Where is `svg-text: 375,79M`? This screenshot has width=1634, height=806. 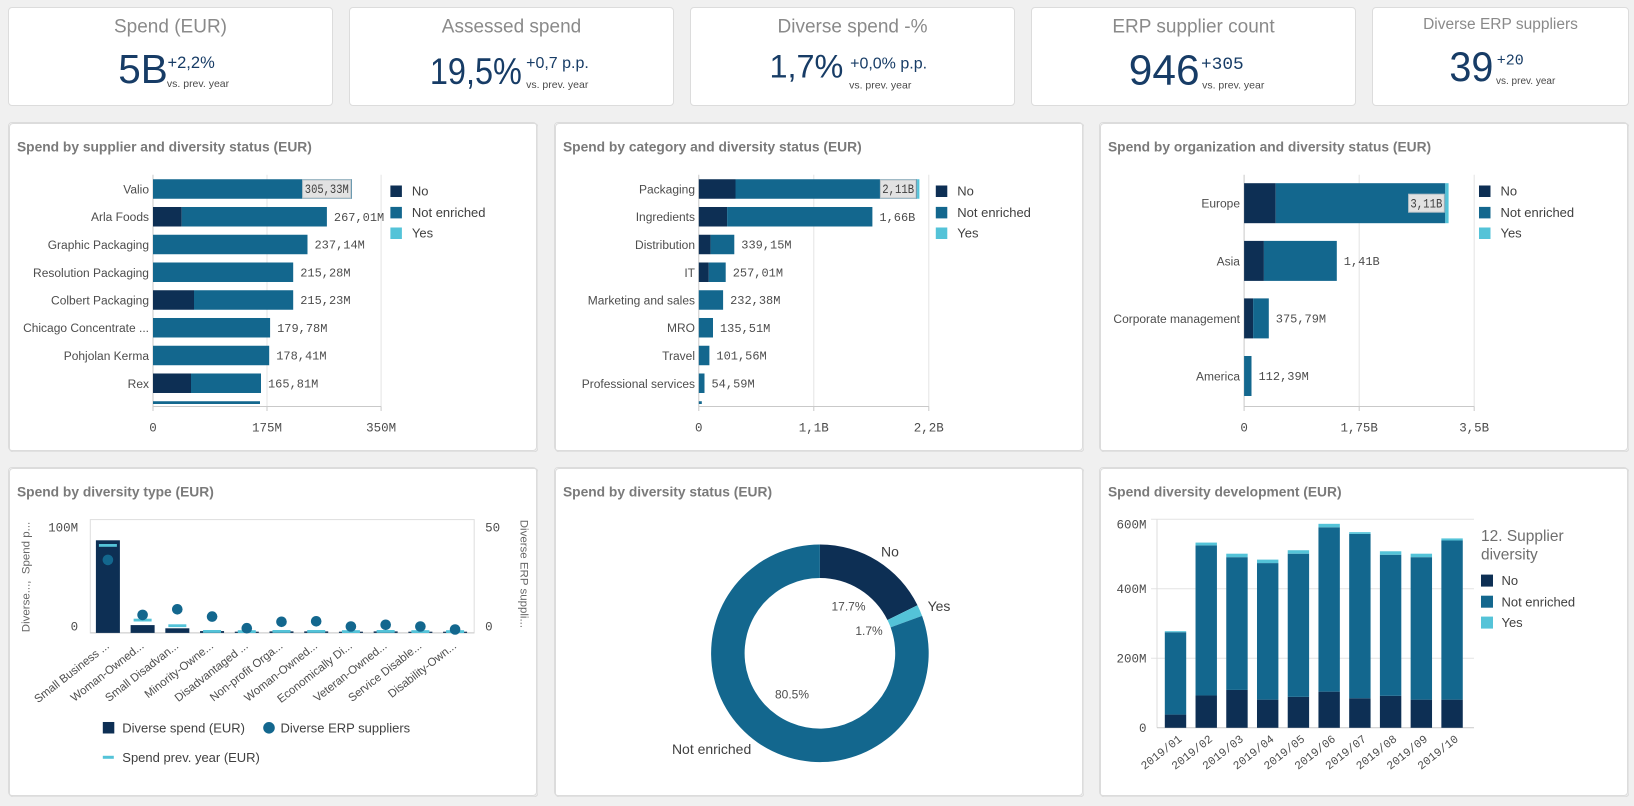
svg-text: 375,79M is located at coordinates (1301, 320).